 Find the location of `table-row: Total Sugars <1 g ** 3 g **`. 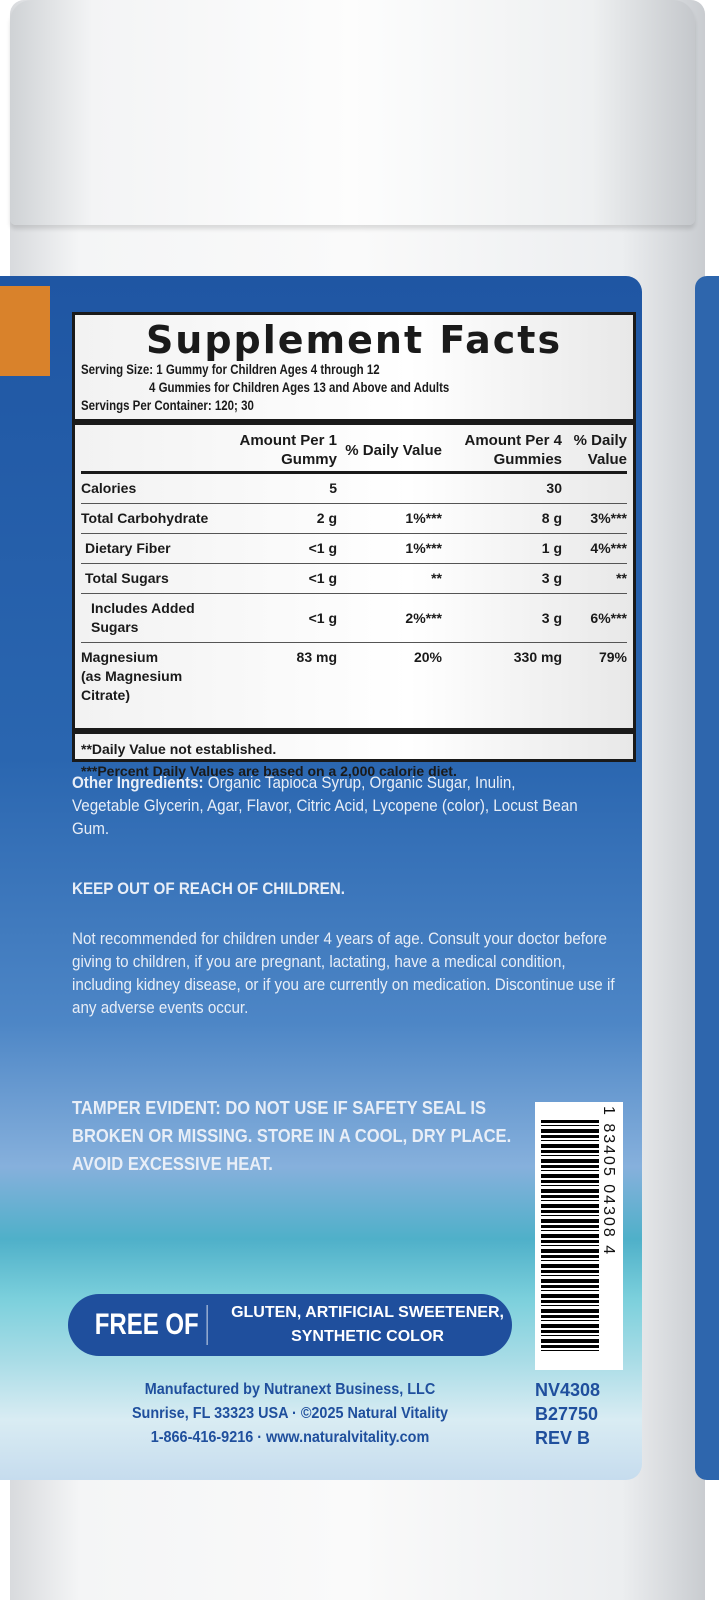

table-row: Total Sugars <1 g ** 3 g ** is located at coordinates (354, 578).